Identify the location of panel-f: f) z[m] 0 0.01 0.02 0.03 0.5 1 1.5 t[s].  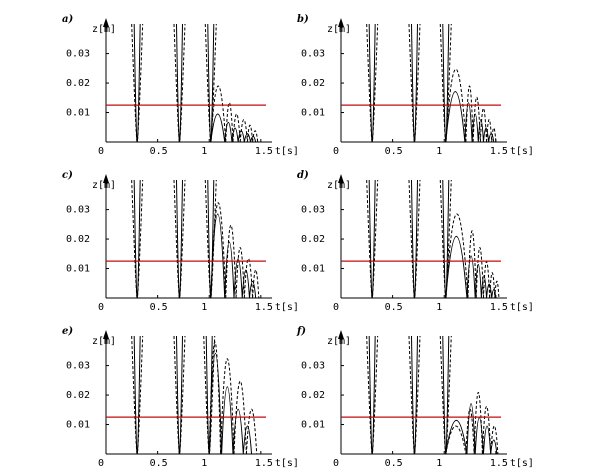
(415, 397).